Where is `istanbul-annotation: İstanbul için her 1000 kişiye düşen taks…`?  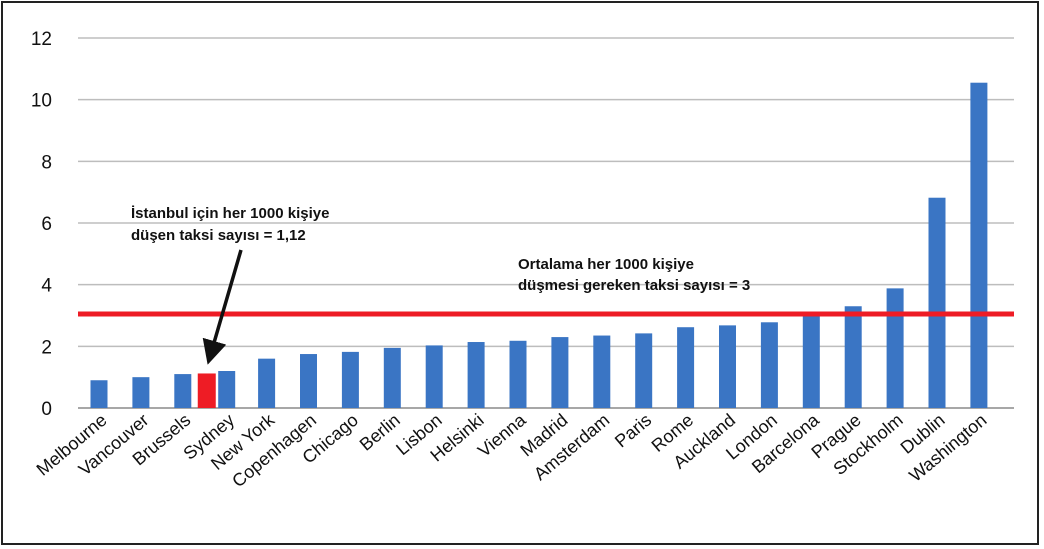 istanbul-annotation: İstanbul için her 1000 kişiye düşen taks… is located at coordinates (230, 285).